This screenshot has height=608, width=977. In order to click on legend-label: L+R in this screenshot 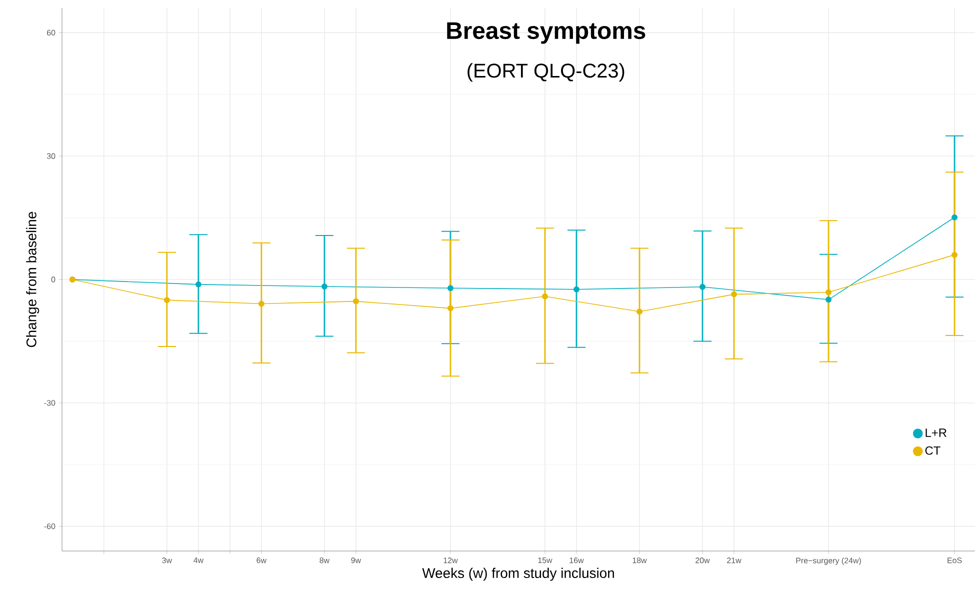, I will do `click(936, 432)`.